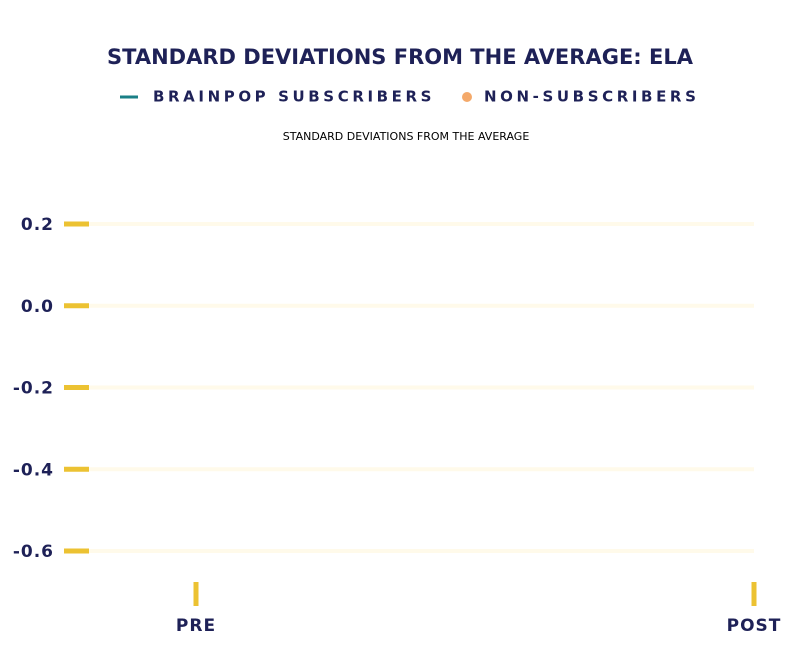 The height and width of the screenshot is (650, 800). I want to click on y-tick-label: 0.2, so click(37, 225).